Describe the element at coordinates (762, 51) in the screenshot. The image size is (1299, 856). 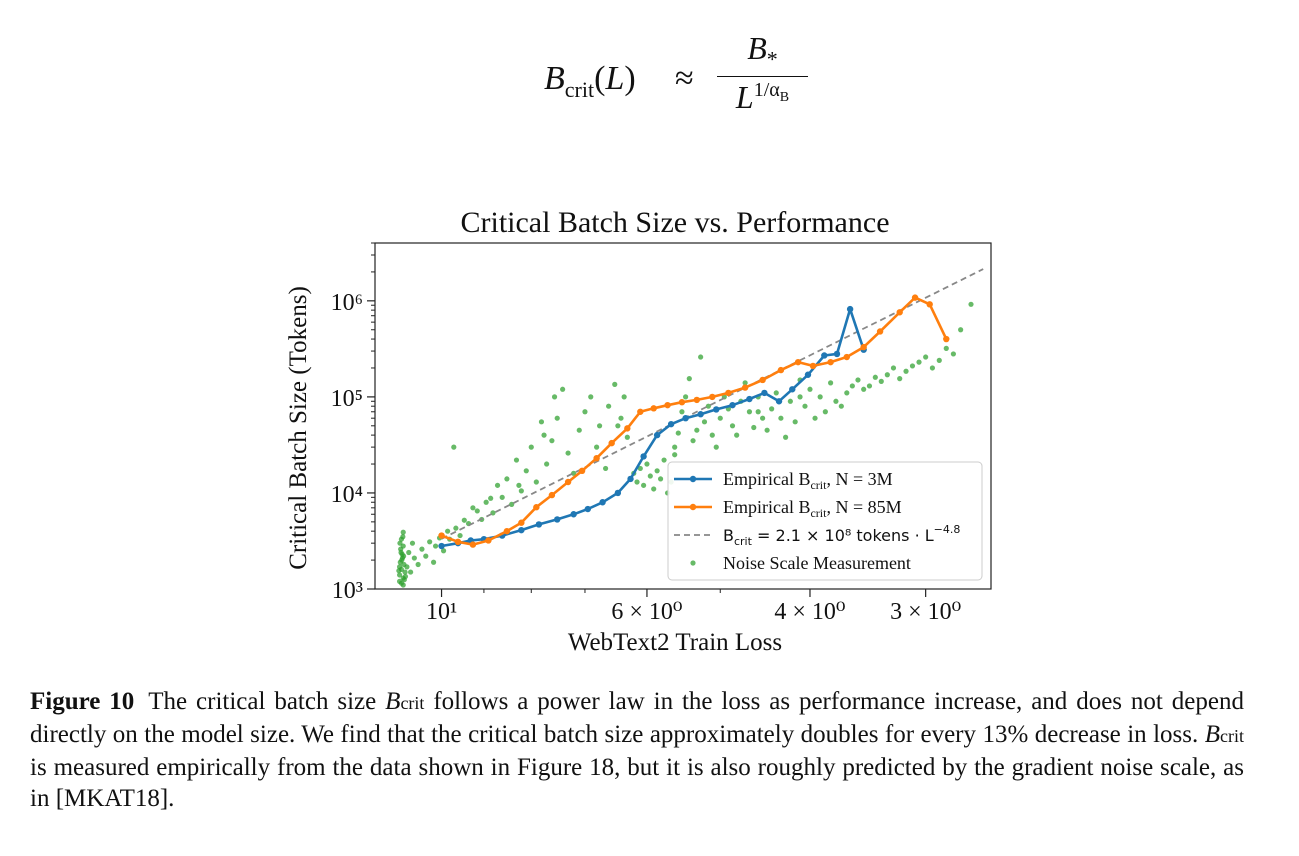
I see `equation-numerator: B*` at that location.